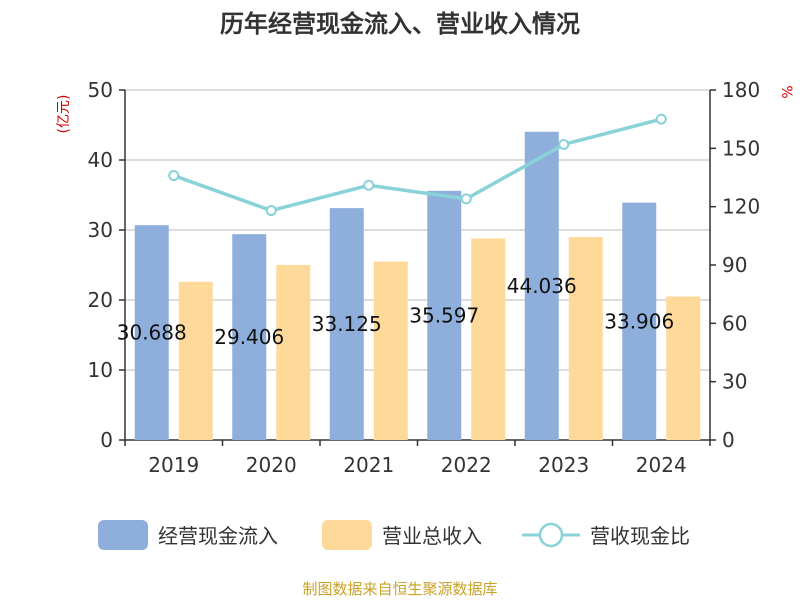 This screenshot has width=800, height=600. What do you see at coordinates (100, 370) in the screenshot?
I see `y-left-tick-label: 10` at bounding box center [100, 370].